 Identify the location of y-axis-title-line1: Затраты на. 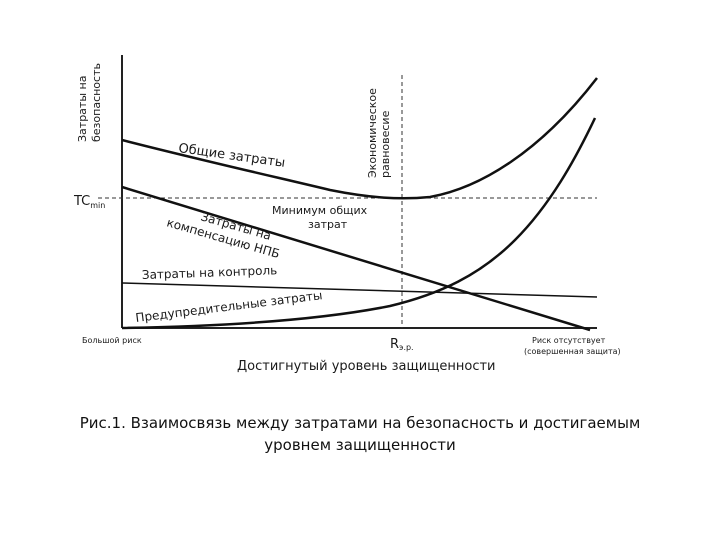
(82, 109).